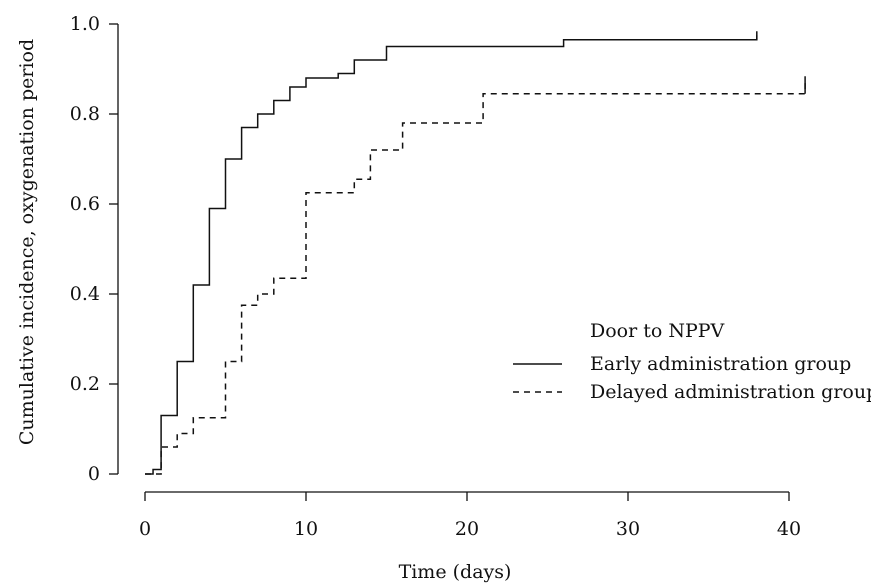  What do you see at coordinates (85, 24) in the screenshot?
I see `y-tick-label: 1.0` at bounding box center [85, 24].